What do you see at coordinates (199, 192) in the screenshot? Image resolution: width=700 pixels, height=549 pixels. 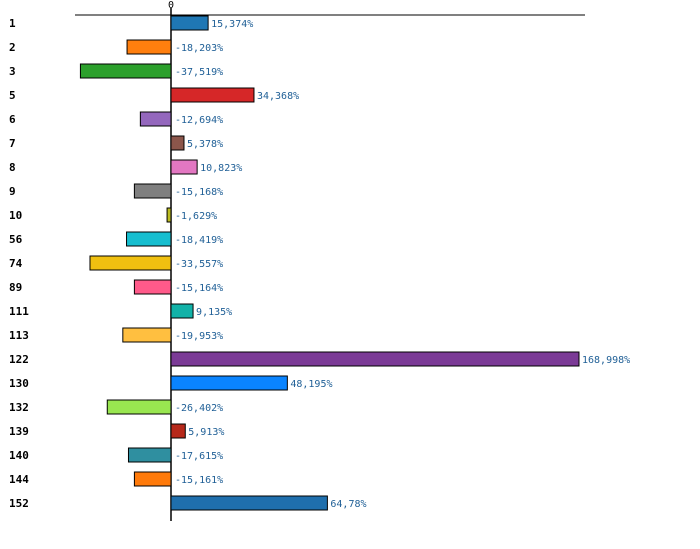 I see `value-label: -15,168%` at bounding box center [199, 192].